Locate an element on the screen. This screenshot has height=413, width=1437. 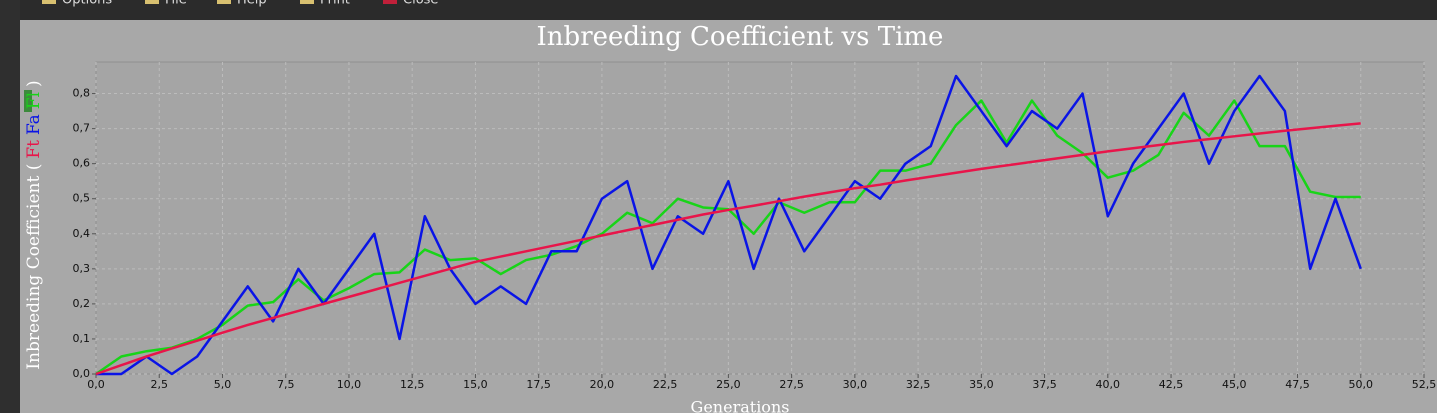
y-tick-label: 0,2 is located at coordinates (82, 303).